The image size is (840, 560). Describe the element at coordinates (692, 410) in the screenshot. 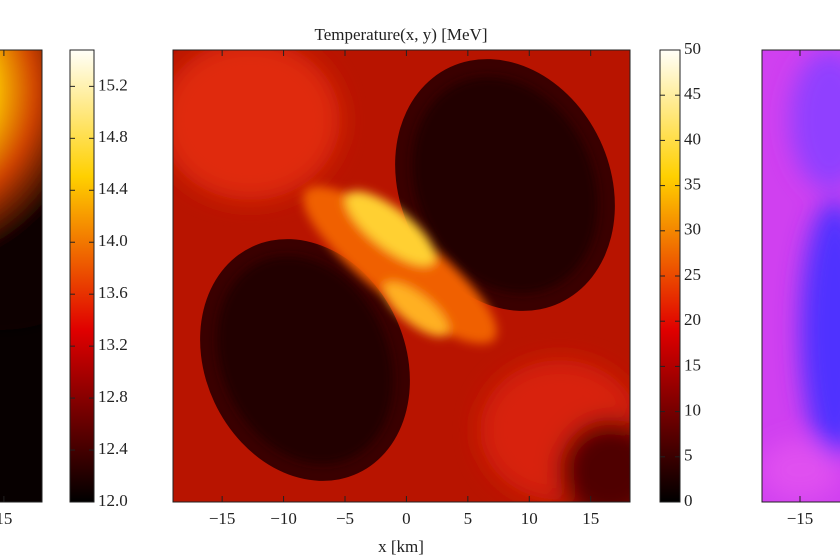

I see `colorbar-tick-label: 10` at that location.